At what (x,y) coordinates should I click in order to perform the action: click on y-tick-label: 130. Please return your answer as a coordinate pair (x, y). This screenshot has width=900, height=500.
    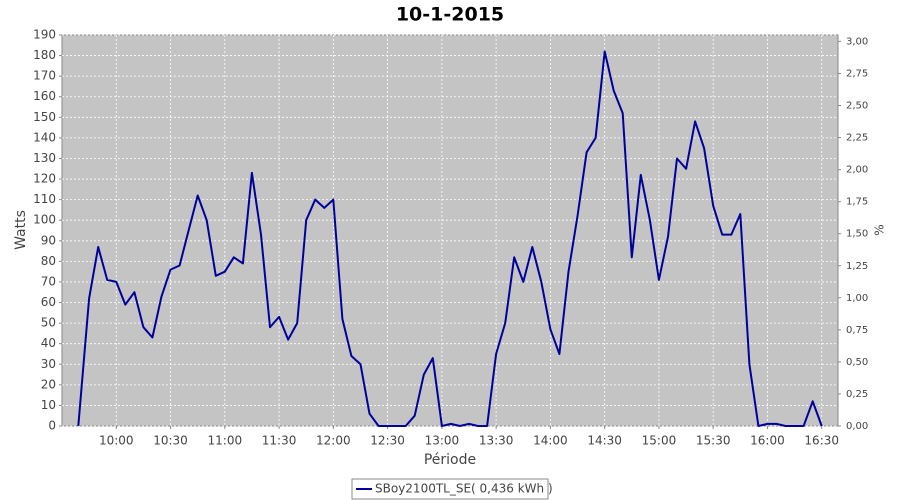
    Looking at the image, I should click on (44, 158).